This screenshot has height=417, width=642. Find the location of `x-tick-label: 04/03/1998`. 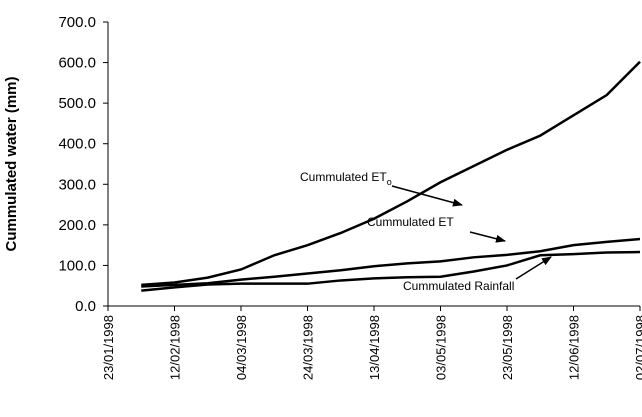

x-tick-label: 04/03/1998 is located at coordinates (241, 347).